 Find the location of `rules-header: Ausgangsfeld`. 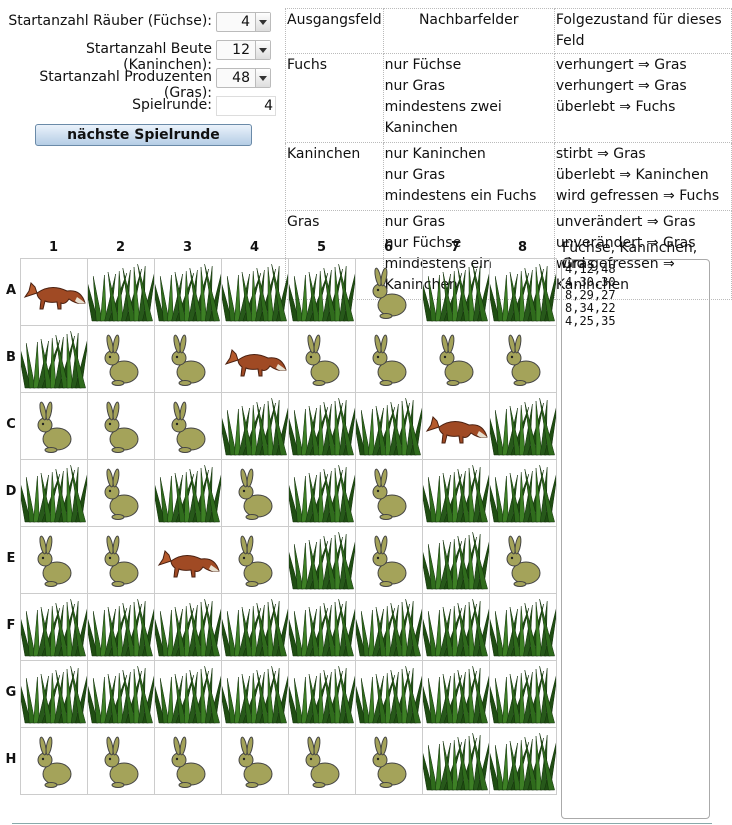

rules-header: Ausgangsfeld is located at coordinates (334, 31).